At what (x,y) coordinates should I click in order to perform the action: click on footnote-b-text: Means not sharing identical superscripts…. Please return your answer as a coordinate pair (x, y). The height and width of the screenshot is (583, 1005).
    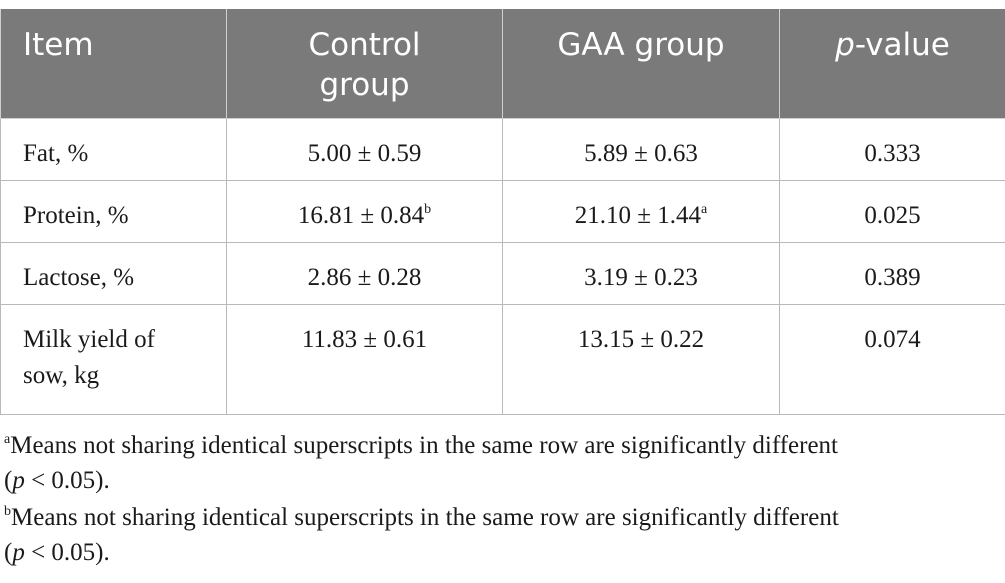
    Looking at the image, I should click on (425, 517).